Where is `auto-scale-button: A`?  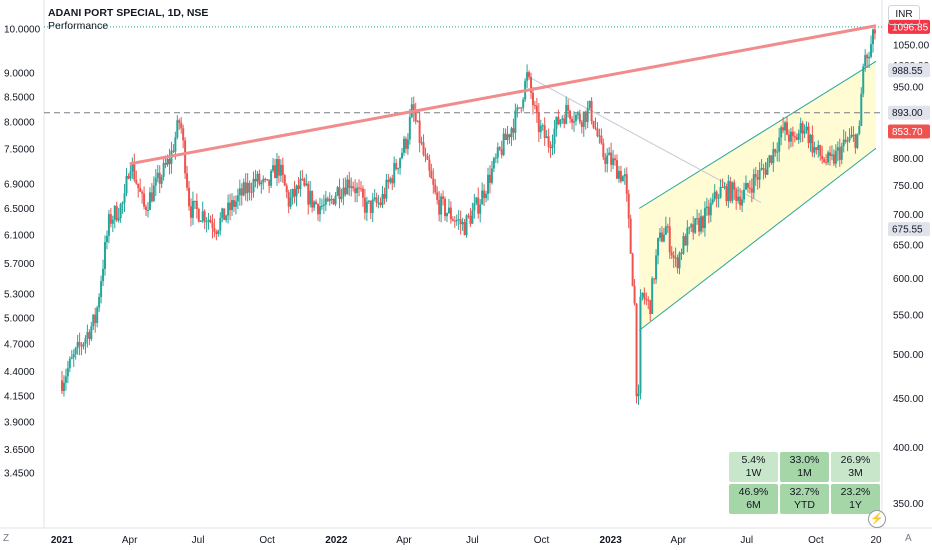 auto-scale-button: A is located at coordinates (908, 538).